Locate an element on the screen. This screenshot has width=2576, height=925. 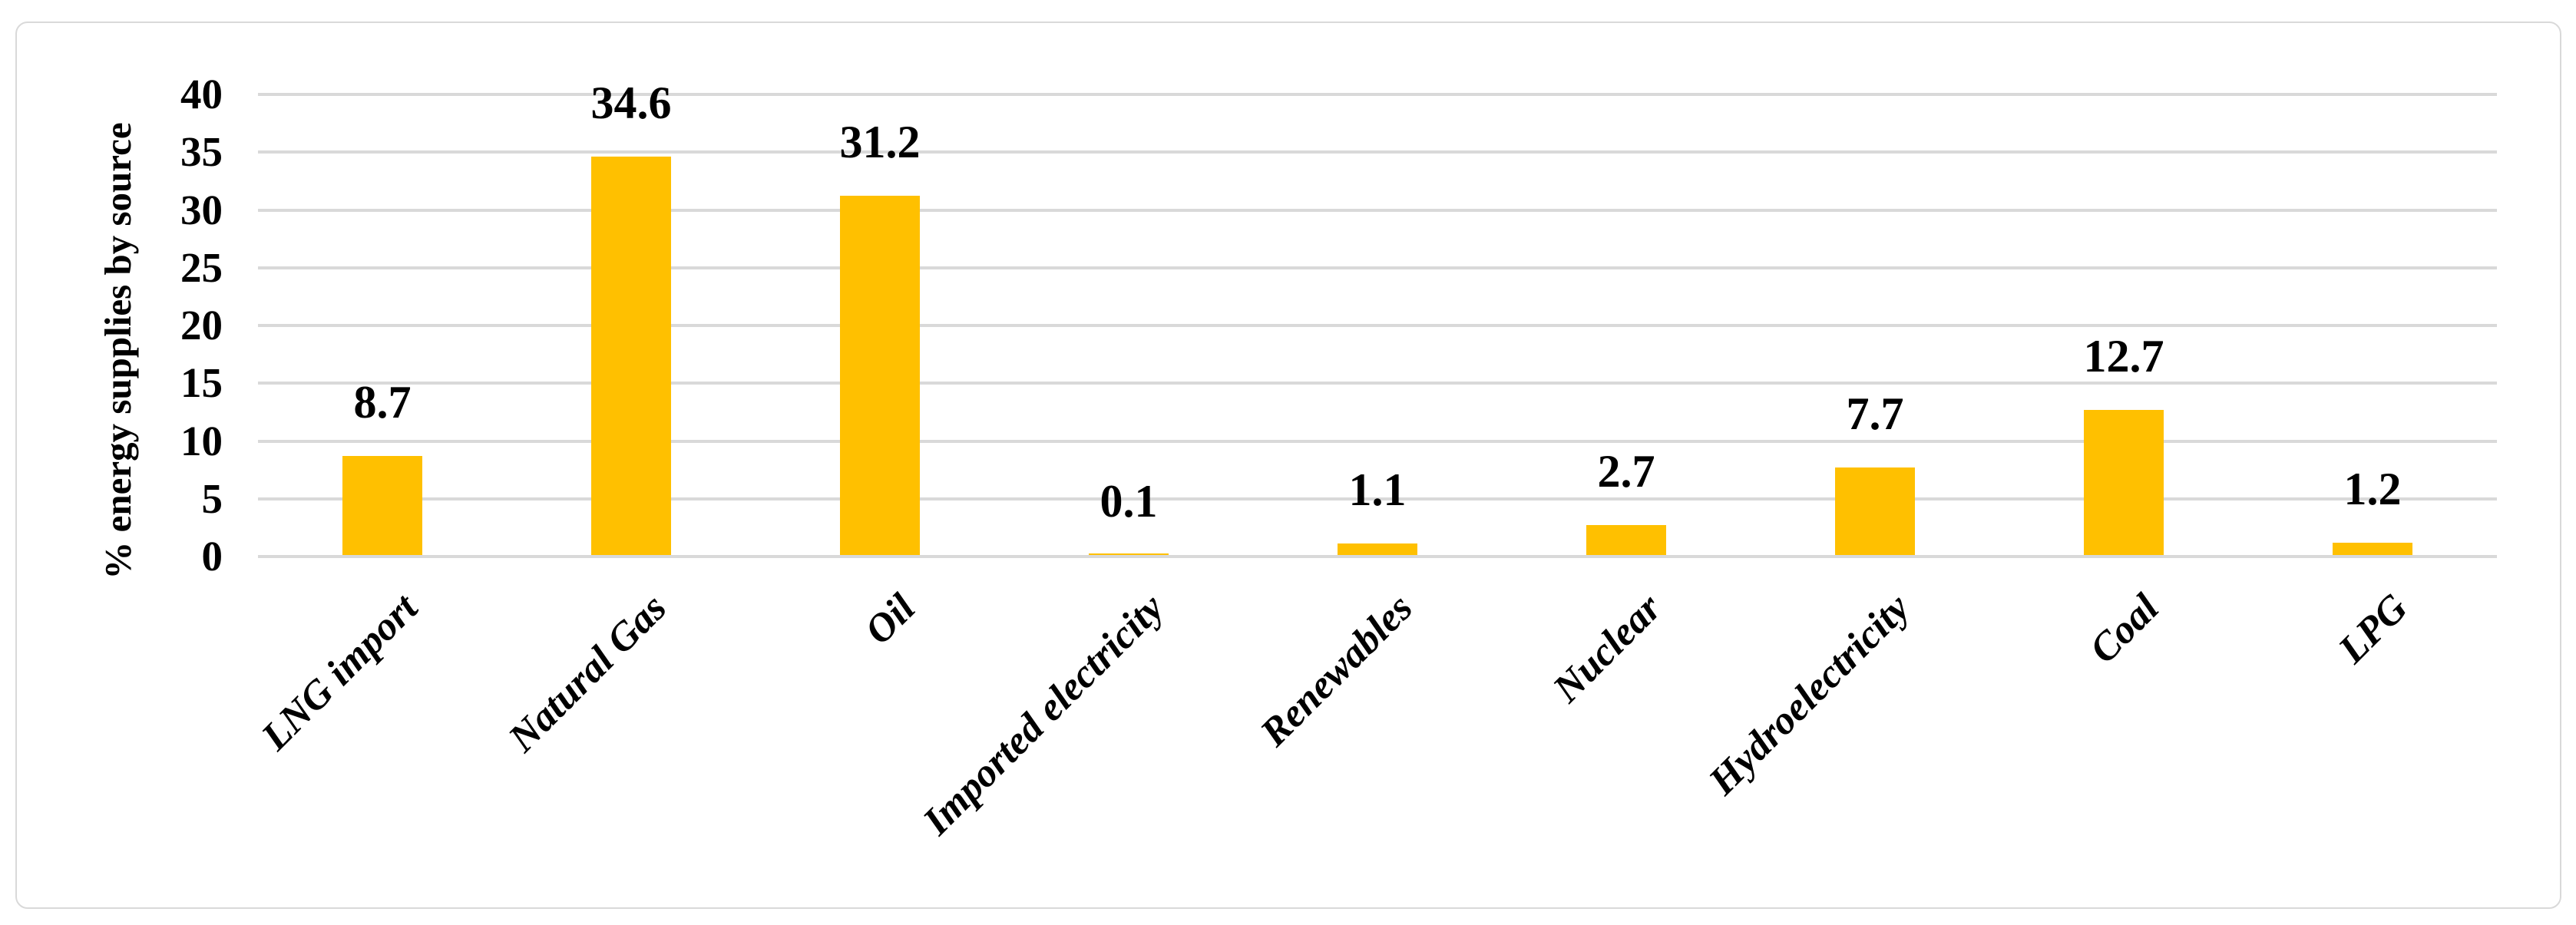
y-axis-tick-label-10: 10 is located at coordinates (202, 441).